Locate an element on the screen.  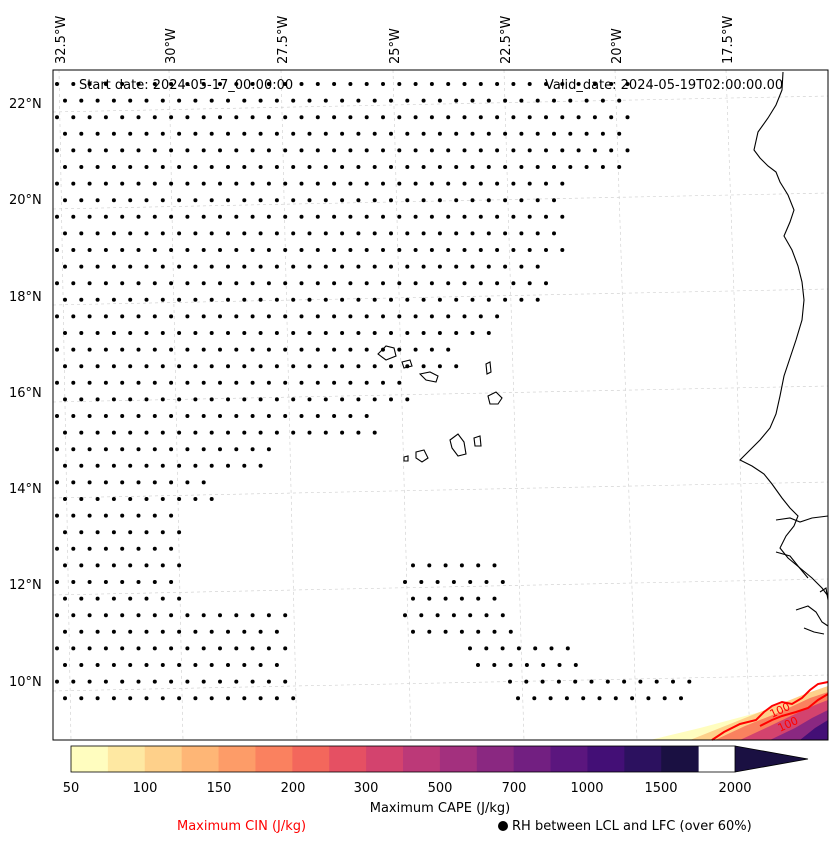
lon-label: 20°W is located at coordinates (617, 46).